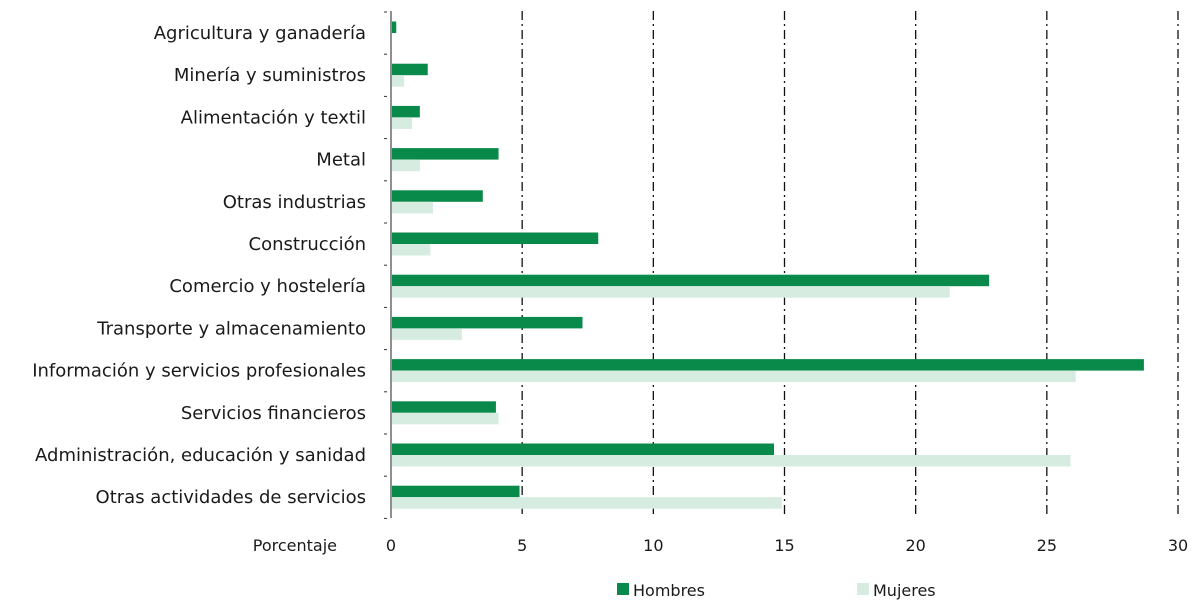 This screenshot has height=601, width=1196. What do you see at coordinates (260, 33) in the screenshot?
I see `category-label-agricultura-y-ganaderia: Agricultura y ganadería` at bounding box center [260, 33].